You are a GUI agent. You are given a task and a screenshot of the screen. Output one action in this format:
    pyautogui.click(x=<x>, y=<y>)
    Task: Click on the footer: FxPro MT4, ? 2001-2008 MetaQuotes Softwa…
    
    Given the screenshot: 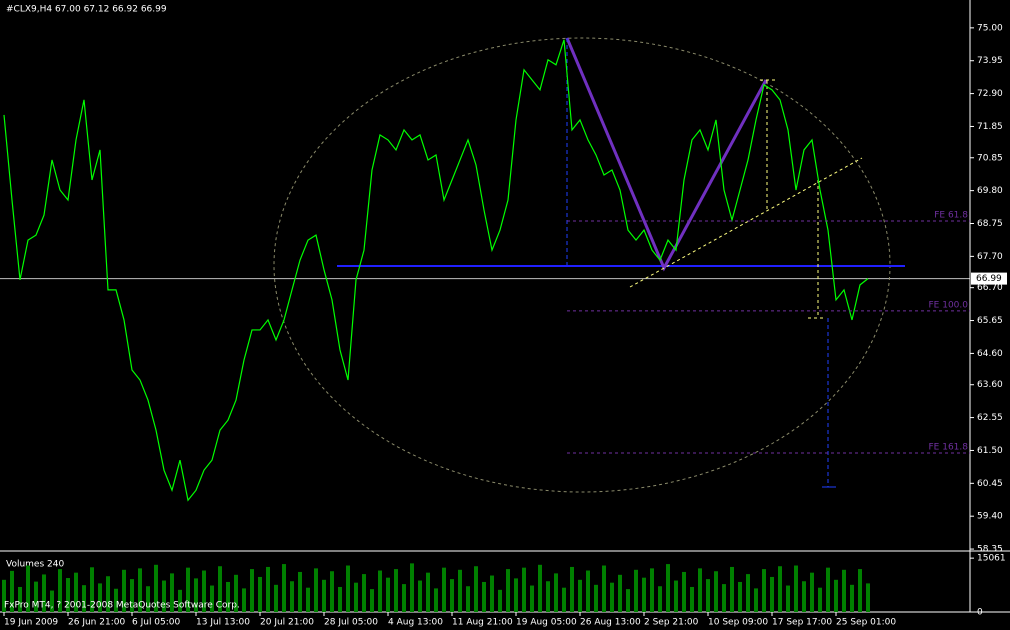 What is the action you would take?
    pyautogui.click(x=122, y=606)
    